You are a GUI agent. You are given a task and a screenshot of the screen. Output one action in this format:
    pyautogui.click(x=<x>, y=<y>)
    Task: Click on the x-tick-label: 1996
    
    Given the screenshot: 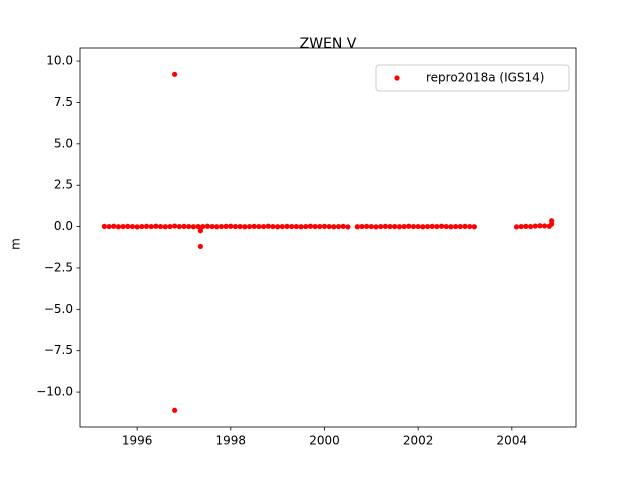 What is the action you would take?
    pyautogui.click(x=137, y=441)
    